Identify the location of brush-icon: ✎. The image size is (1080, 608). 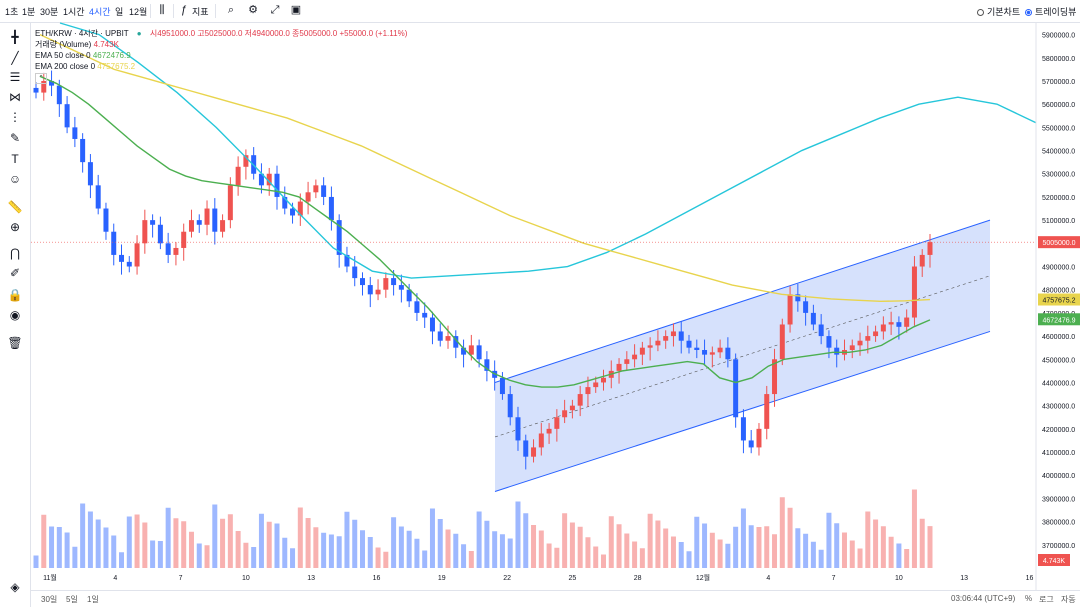
(15, 138).